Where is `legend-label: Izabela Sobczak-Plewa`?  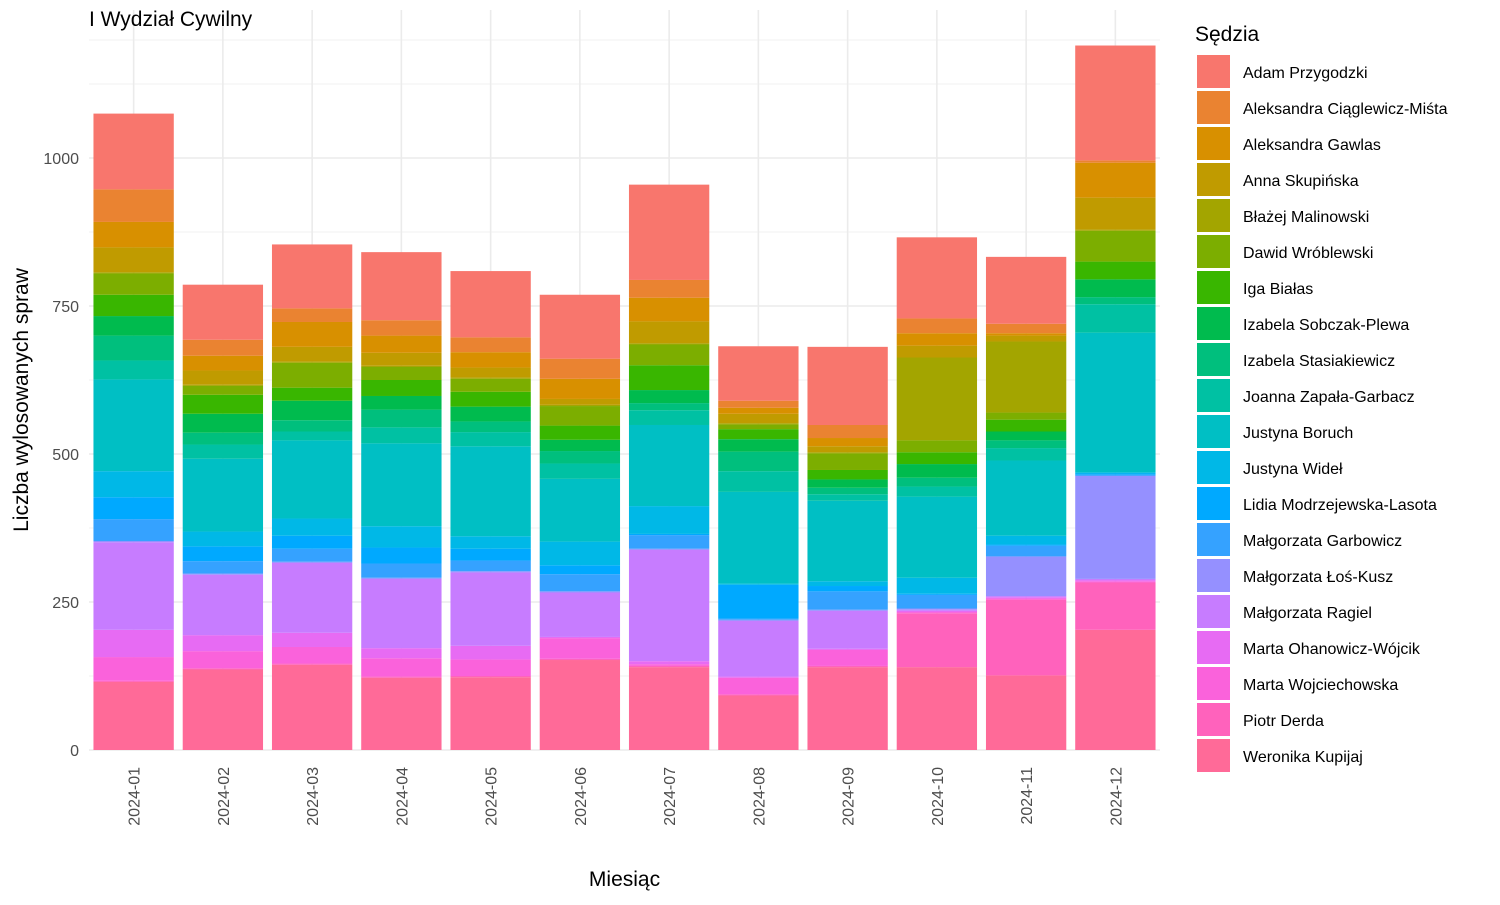
legend-label: Izabela Sobczak-Plewa is located at coordinates (1326, 325).